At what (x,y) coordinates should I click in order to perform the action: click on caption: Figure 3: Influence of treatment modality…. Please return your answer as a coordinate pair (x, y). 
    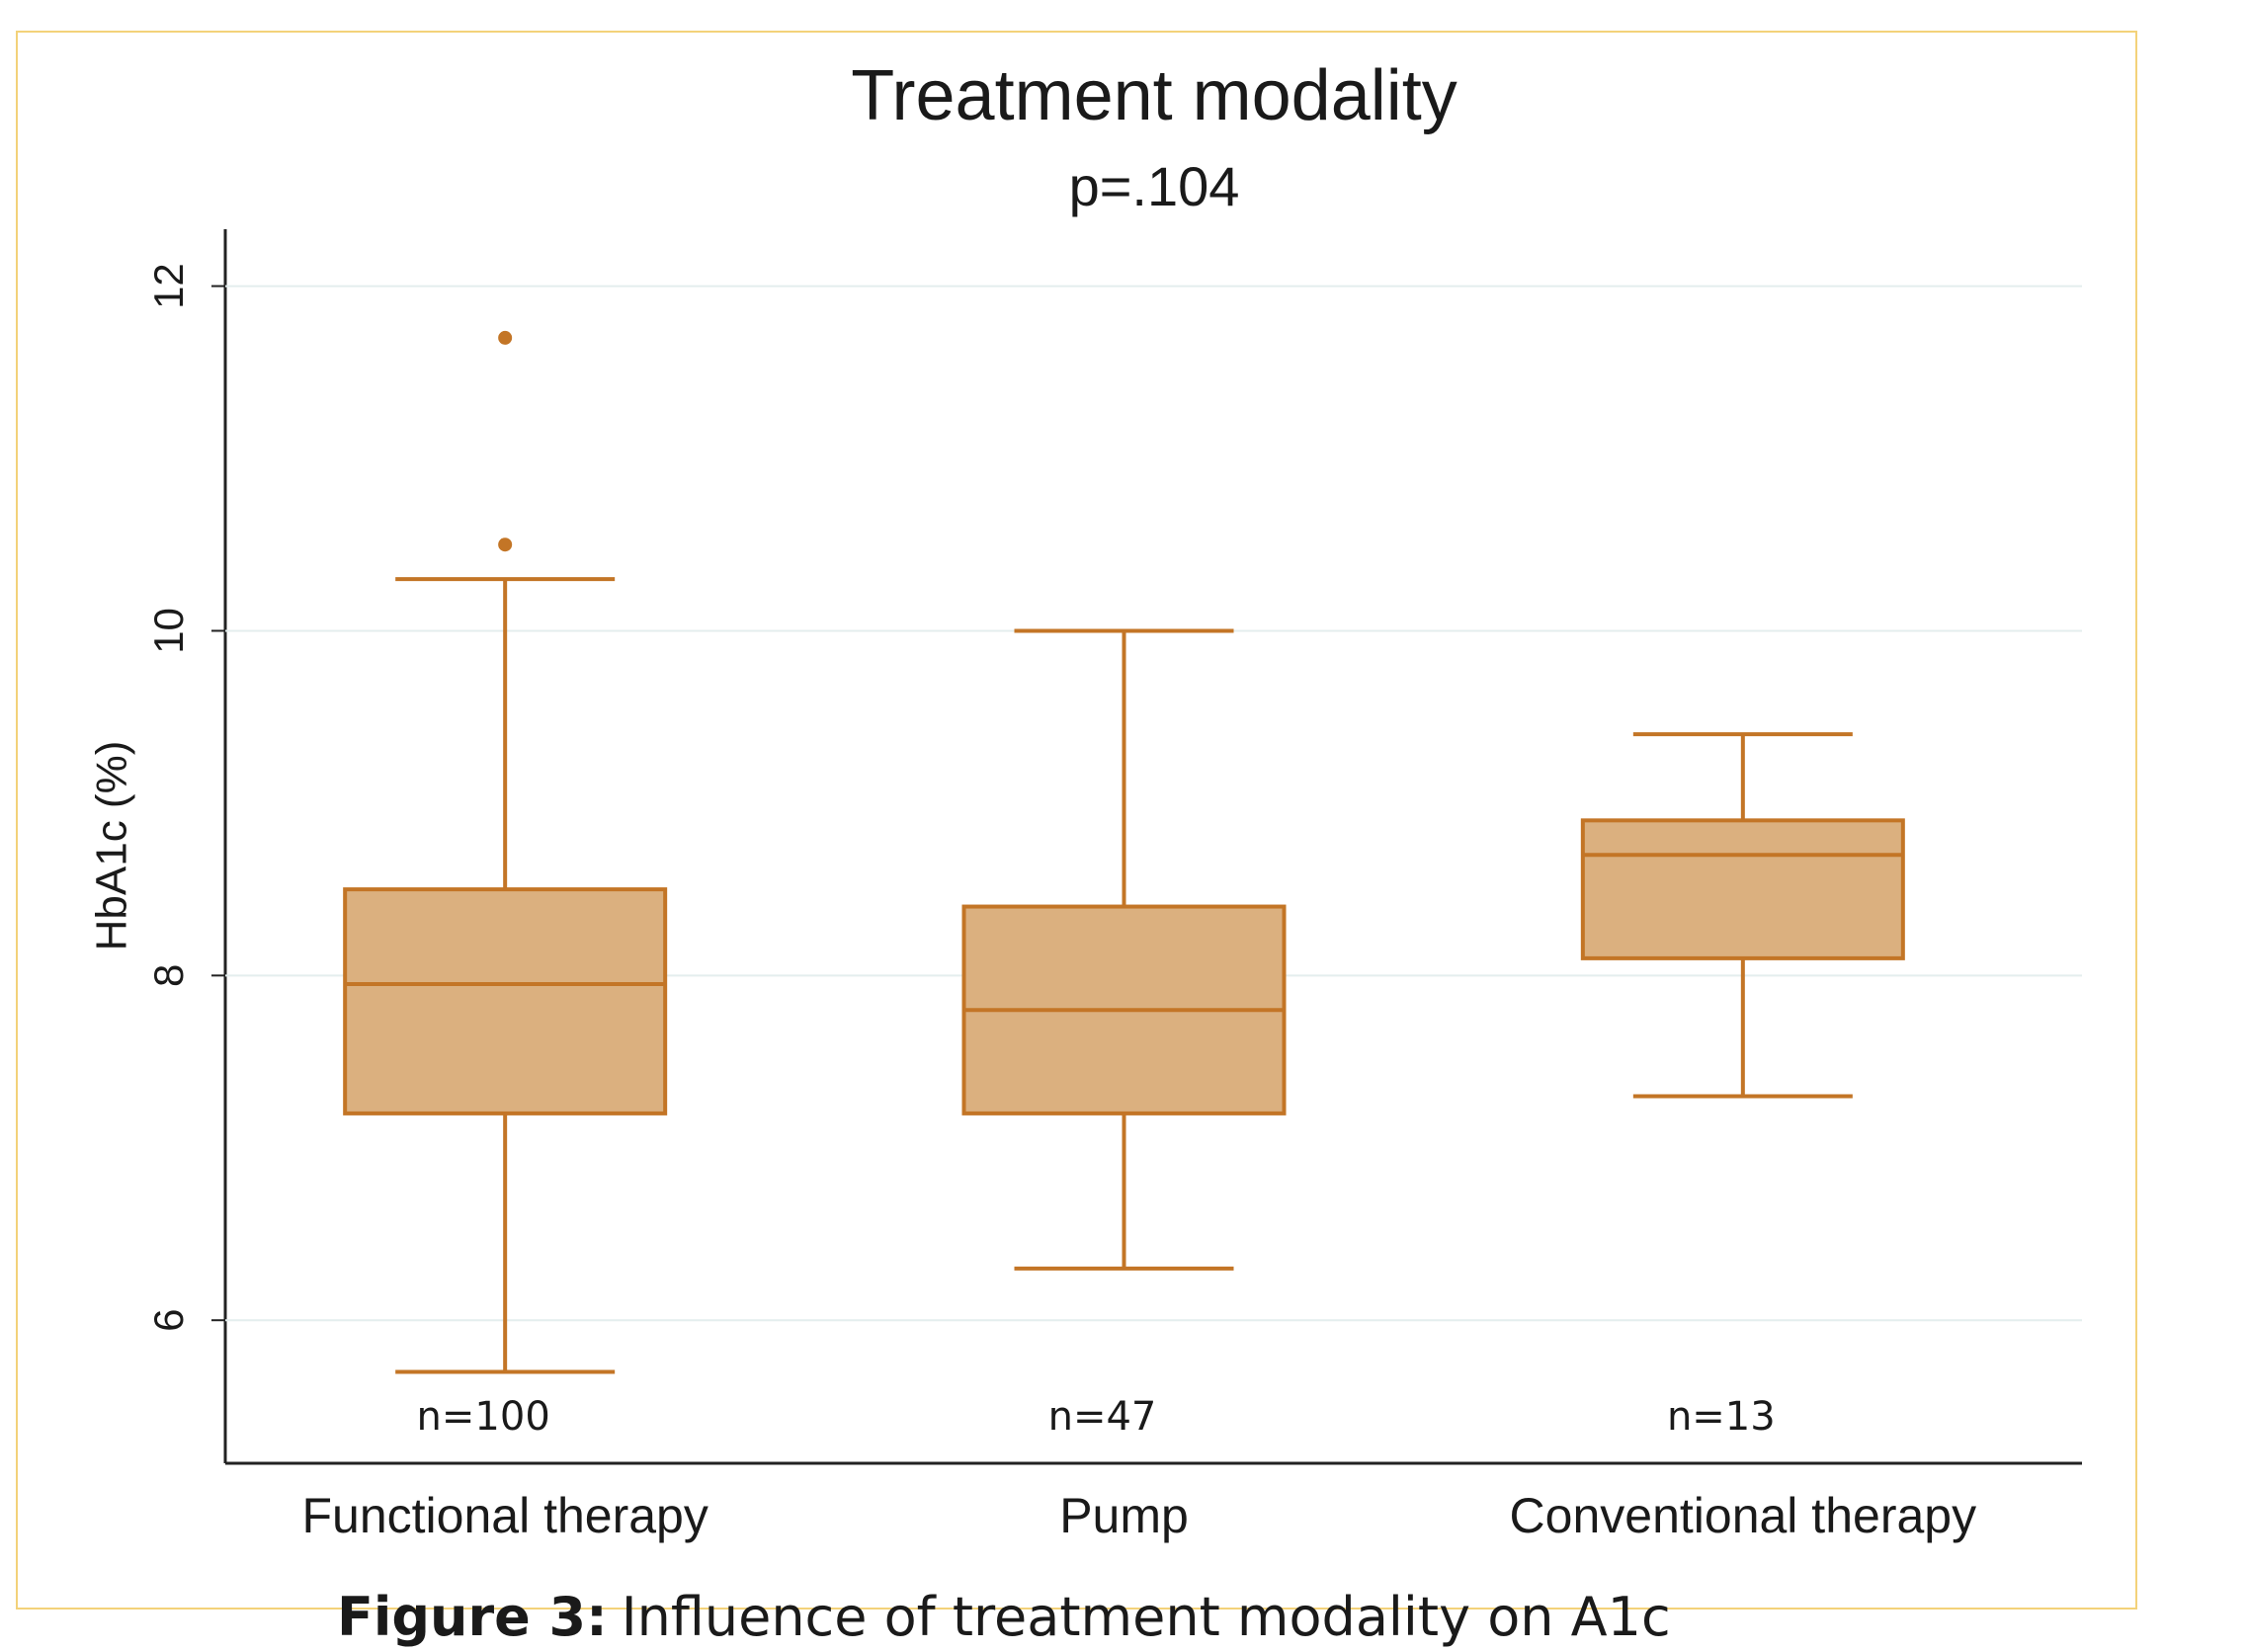
    Looking at the image, I should click on (1004, 1617).